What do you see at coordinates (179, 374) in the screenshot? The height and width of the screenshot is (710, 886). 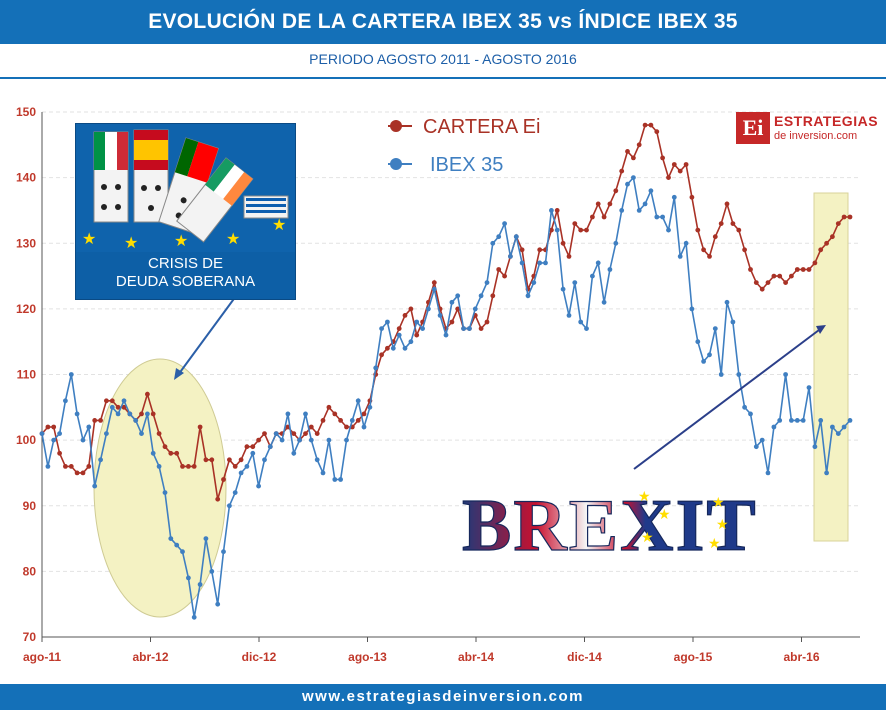 I see `crisis-arrowhead` at bounding box center [179, 374].